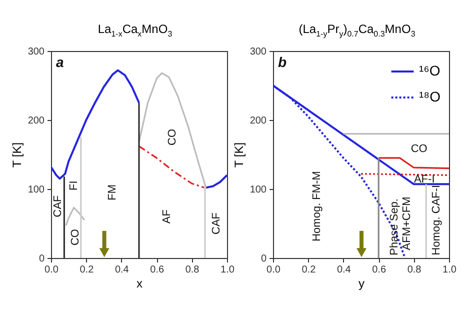  I want to click on annotation: Homog. CAF-I, so click(436, 220).